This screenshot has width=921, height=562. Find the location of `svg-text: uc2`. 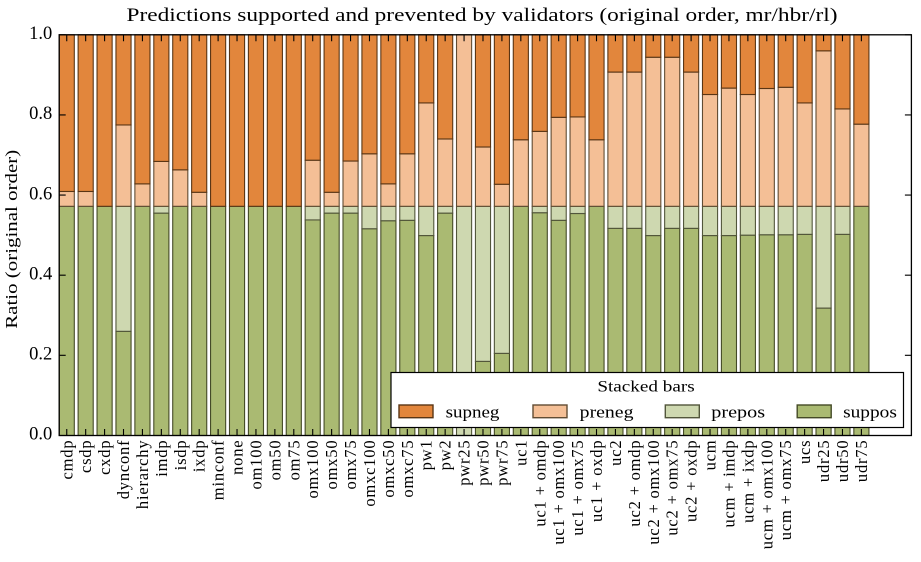

svg-text: uc2 is located at coordinates (615, 453).